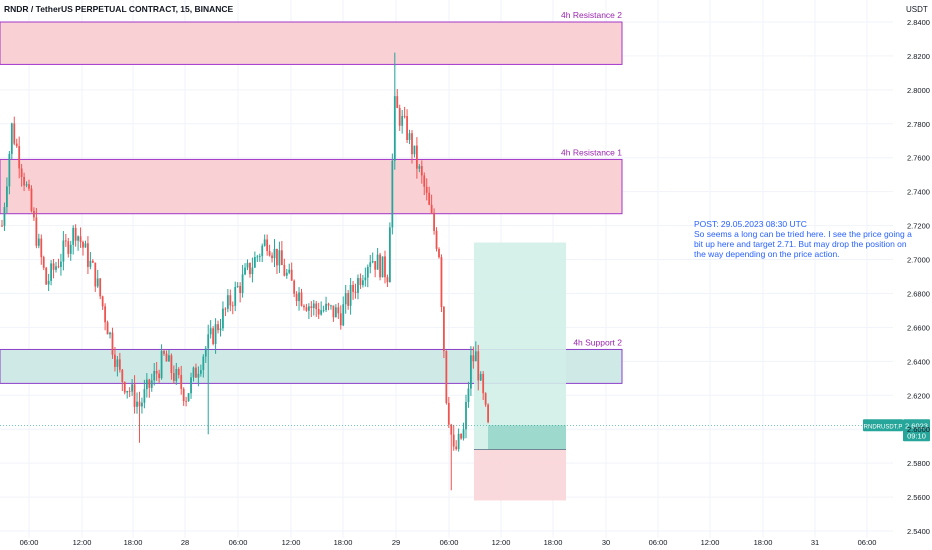 This screenshot has height=550, width=932. I want to click on y-tick-label: 2.5600, so click(918, 497).